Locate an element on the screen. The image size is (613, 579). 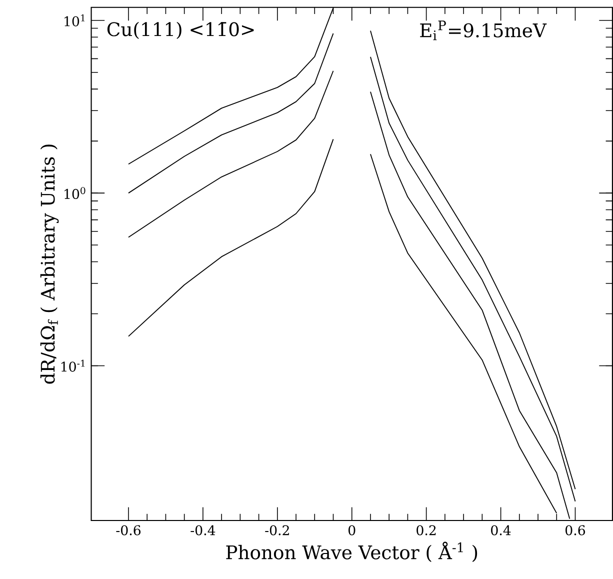
annotation: E$_{i}$$^{P}$=9.15meV is located at coordinates (483, 30).